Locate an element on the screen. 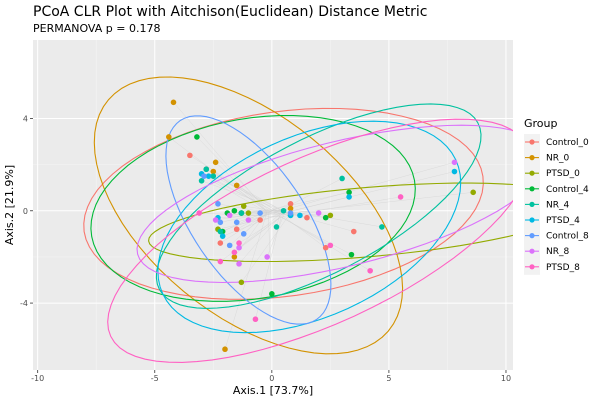 This screenshot has width=600, height=400. legend-label: NR_4 is located at coordinates (557, 205).